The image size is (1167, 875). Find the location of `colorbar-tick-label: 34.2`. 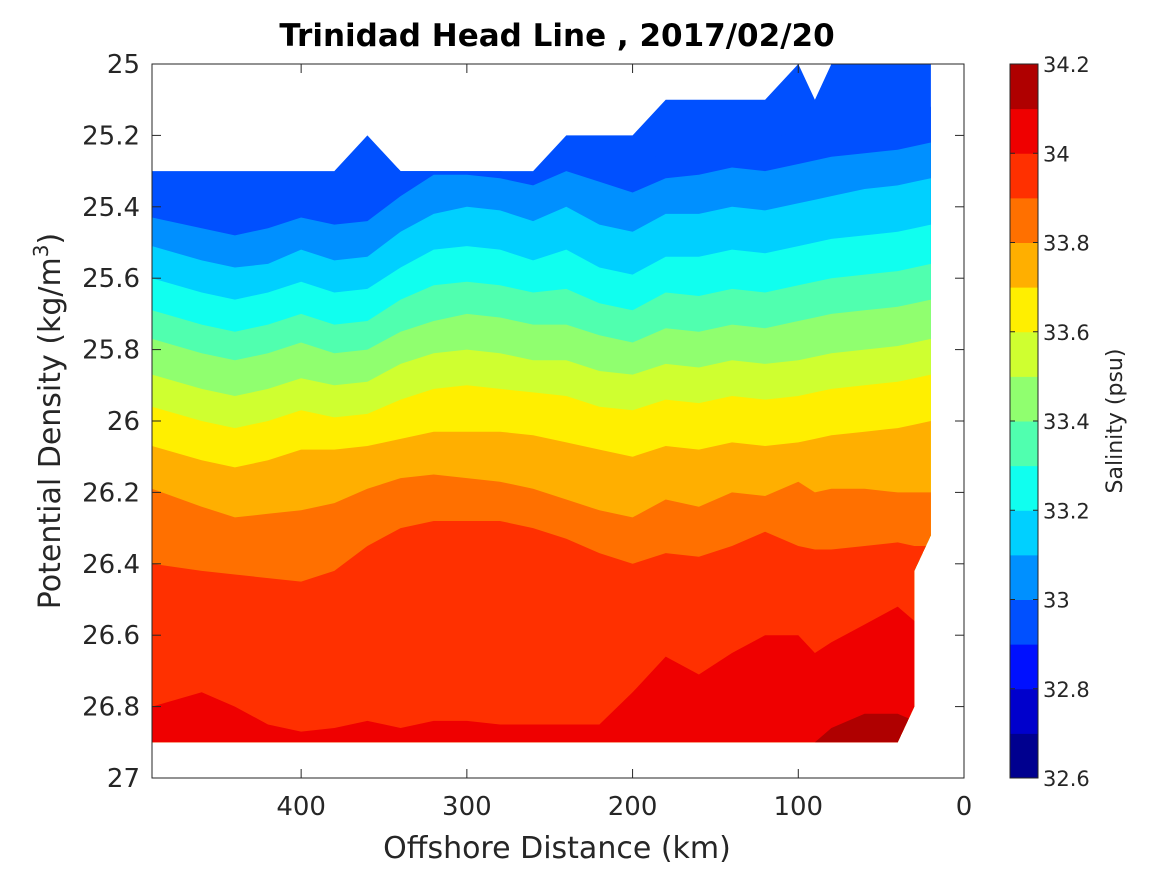

colorbar-tick-label: 34.2 is located at coordinates (1066, 65).